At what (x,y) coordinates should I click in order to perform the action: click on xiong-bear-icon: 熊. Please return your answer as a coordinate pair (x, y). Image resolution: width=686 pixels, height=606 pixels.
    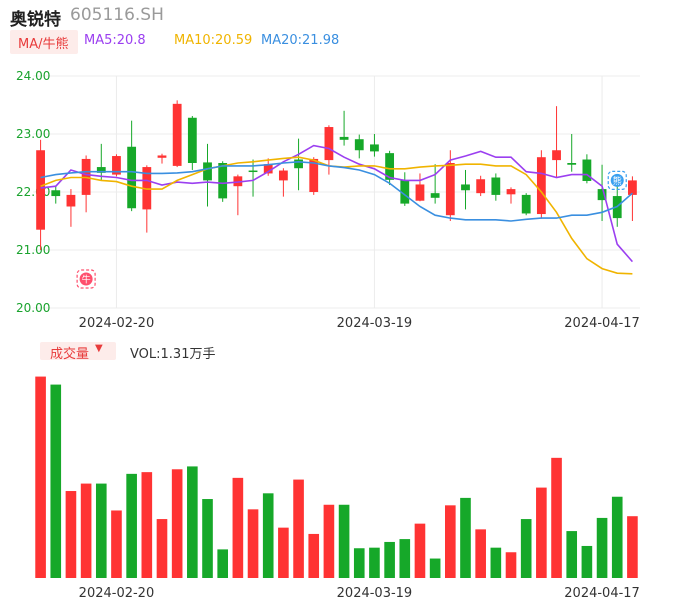
    Looking at the image, I should click on (617, 180).